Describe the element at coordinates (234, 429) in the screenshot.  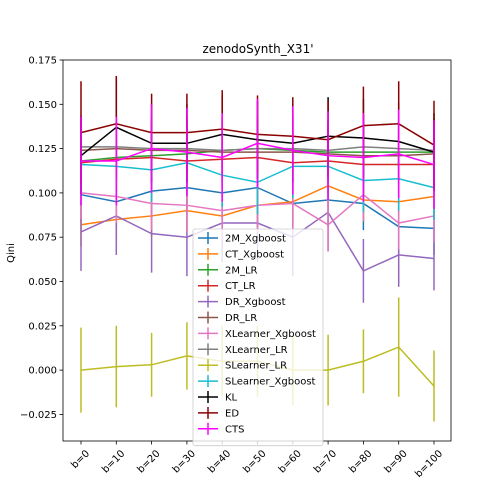
I see `legend-label: CTS` at that location.